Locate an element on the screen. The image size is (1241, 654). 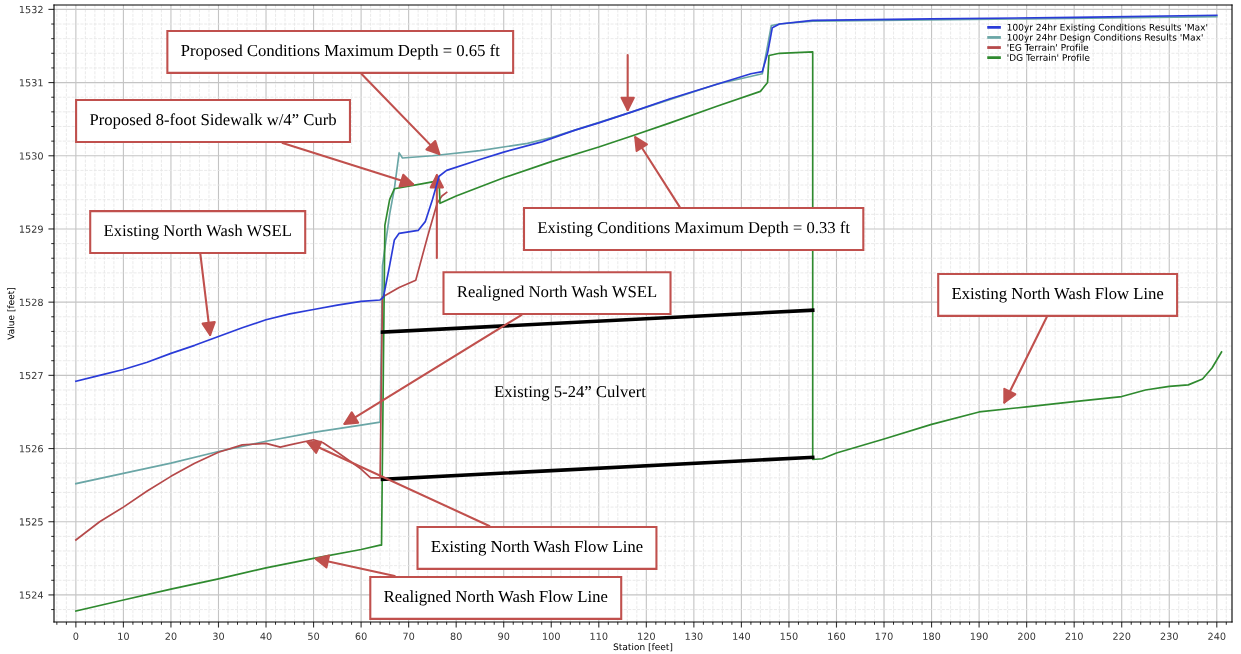
x-tick-label: 110 is located at coordinates (599, 636).